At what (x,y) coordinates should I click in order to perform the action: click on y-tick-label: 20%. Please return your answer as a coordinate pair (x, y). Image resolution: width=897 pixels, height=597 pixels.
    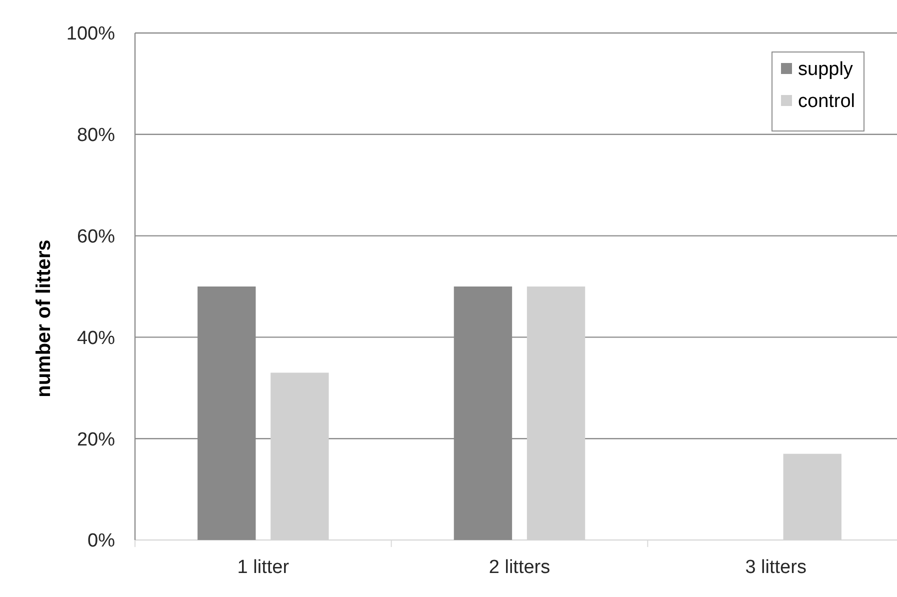
    Looking at the image, I should click on (96, 439).